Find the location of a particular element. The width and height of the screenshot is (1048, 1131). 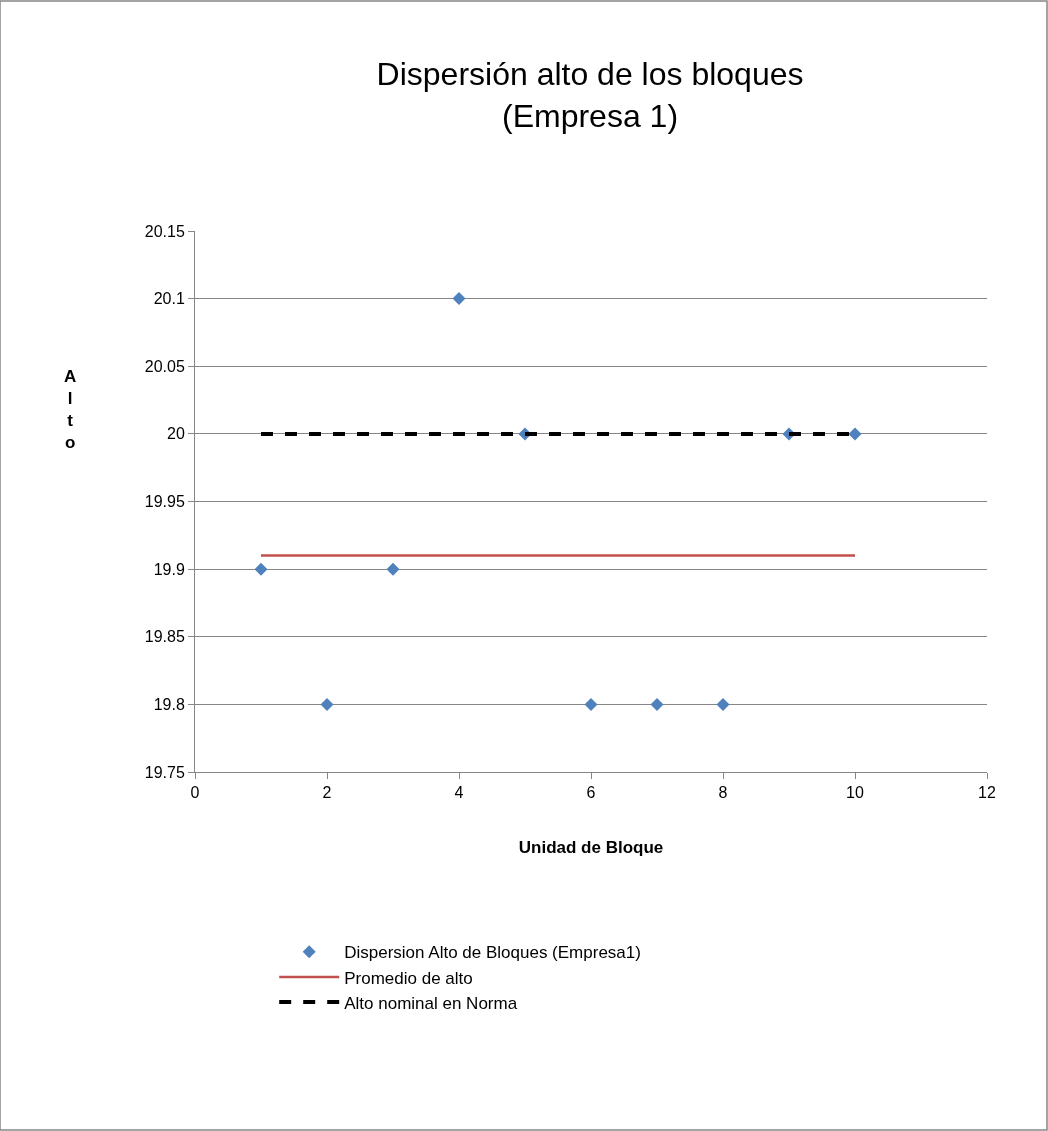

chart-title: Dispersión alto de los bloques (Empresa 1) is located at coordinates (590, 95).